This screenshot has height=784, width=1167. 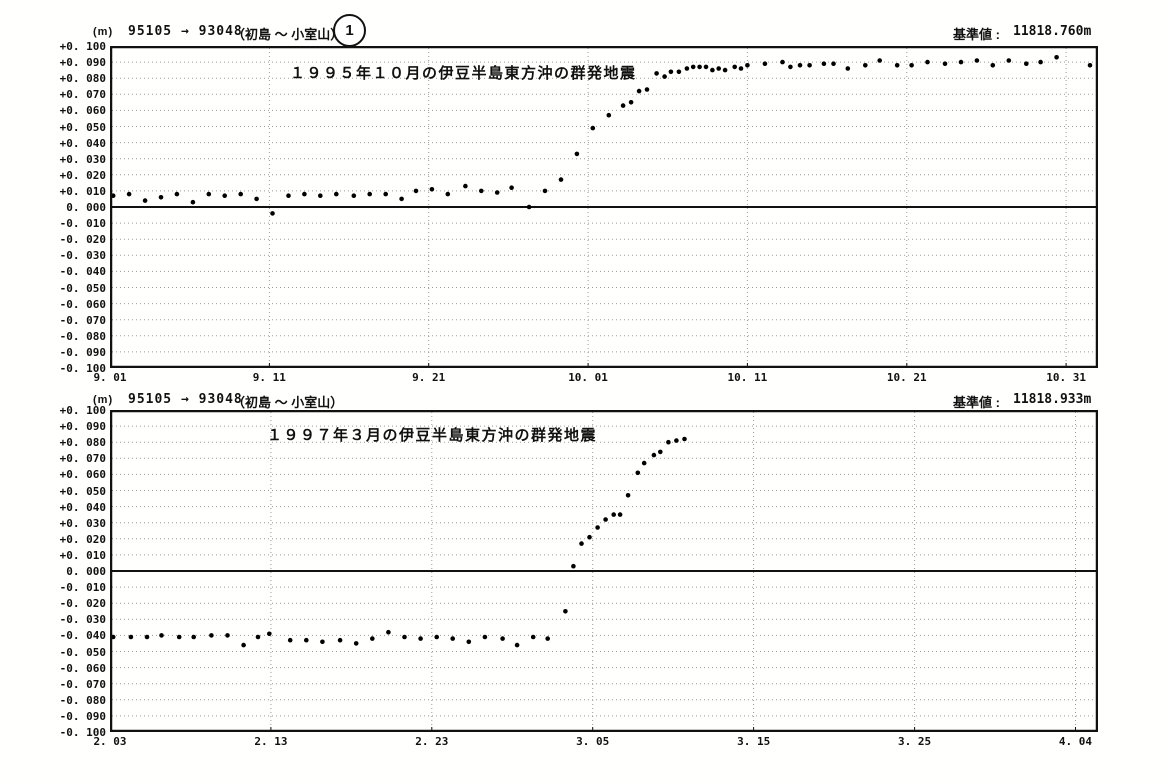 I want to click on y-tick-label: +0. 020, so click(x=82, y=175).